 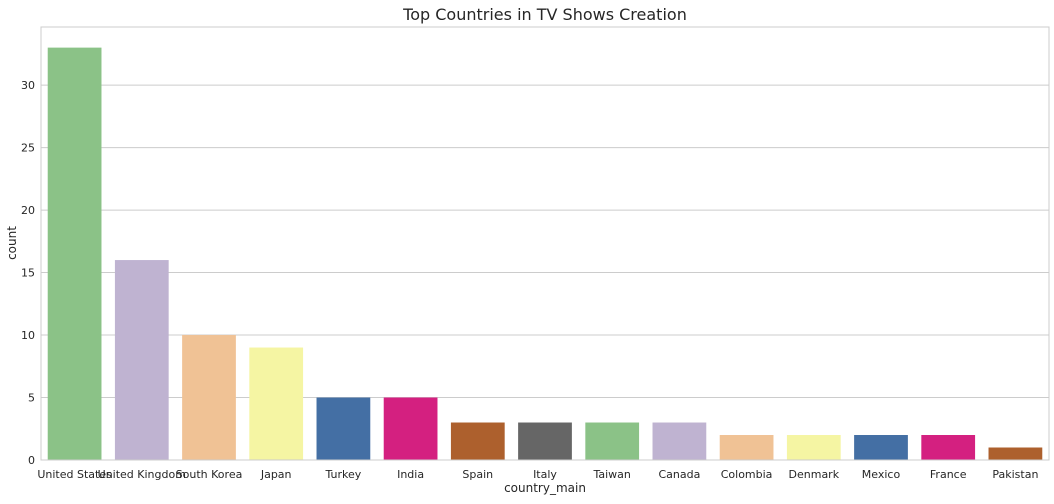 I want to click on x-tick-label: Taiwan, so click(x=611, y=474).